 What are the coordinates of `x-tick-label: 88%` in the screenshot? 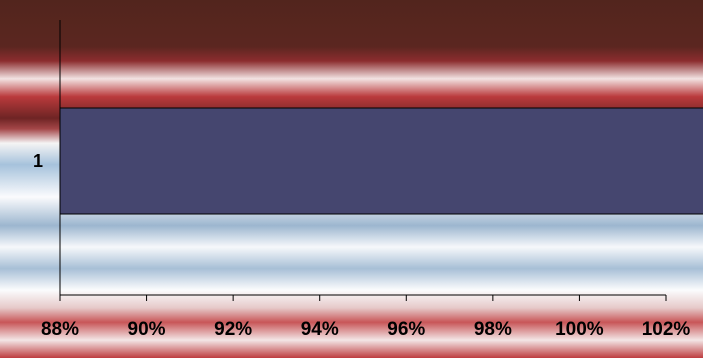 It's located at (60, 329).